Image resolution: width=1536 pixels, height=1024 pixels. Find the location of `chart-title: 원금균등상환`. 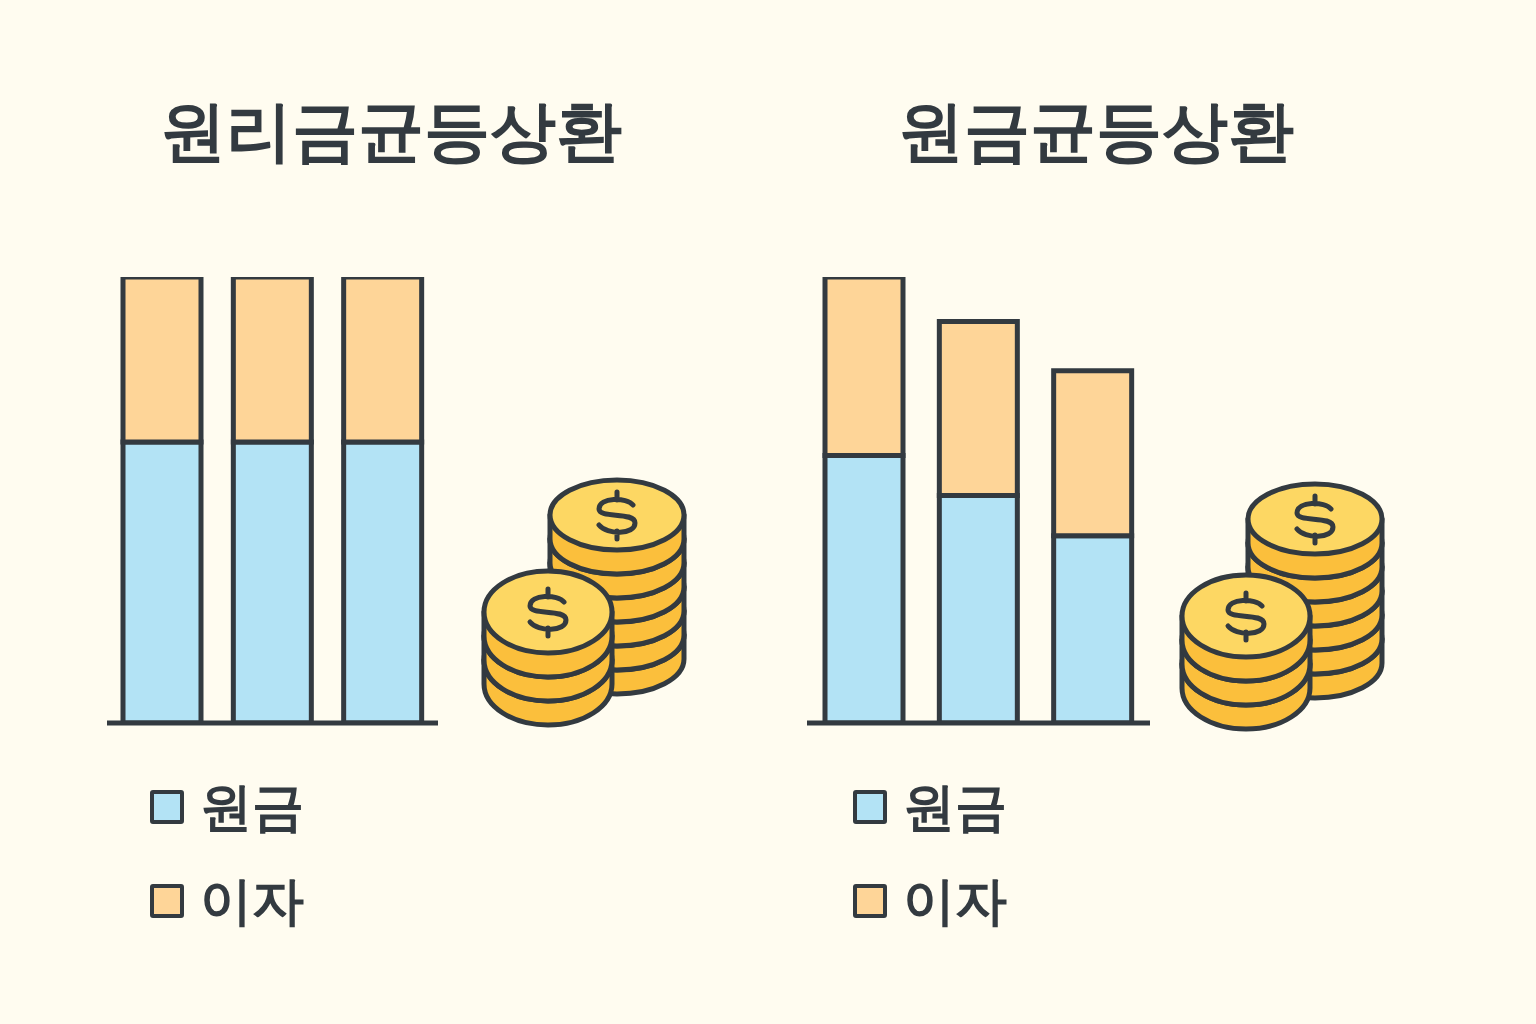

chart-title: 원금균등상환 is located at coordinates (1096, 132).